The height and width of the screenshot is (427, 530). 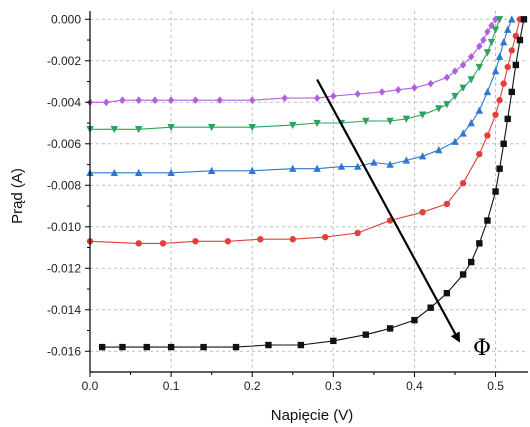 I want to click on y-tick-label: -0.004, so click(x=64, y=102).